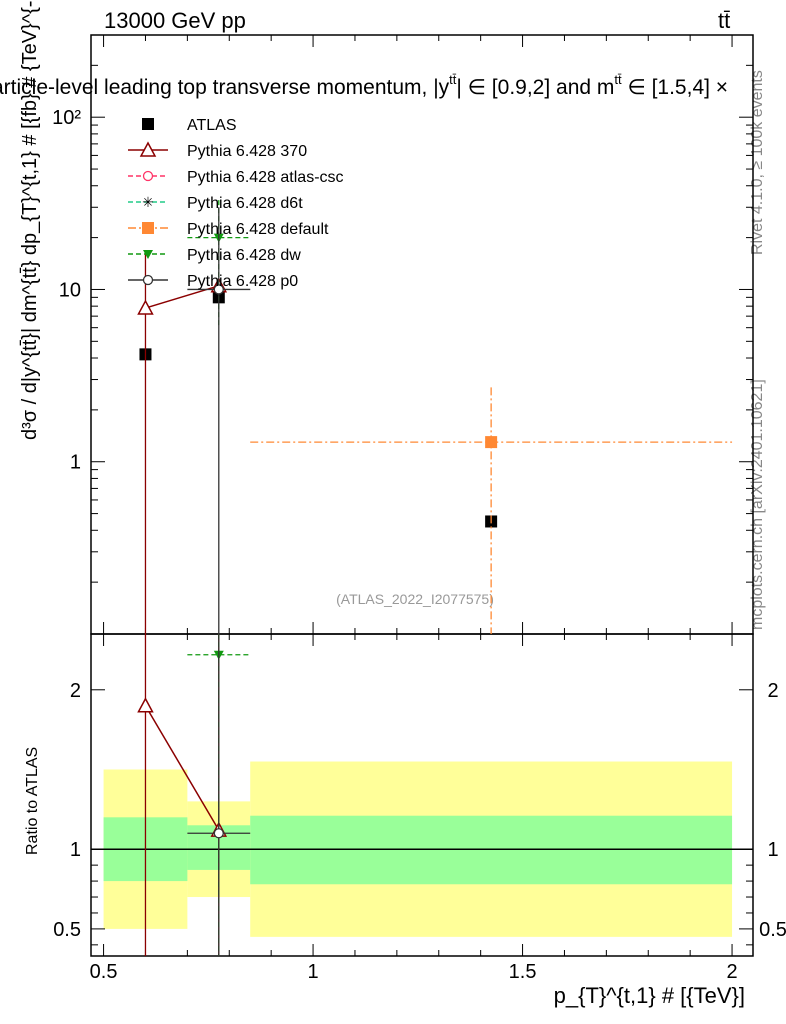 The height and width of the screenshot is (1024, 786). I want to click on y-tick-label-ratio-right: 0.5, so click(772, 930).